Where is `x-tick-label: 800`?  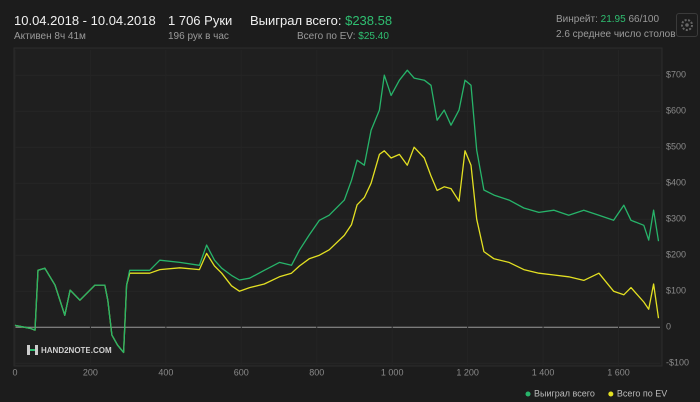
x-tick-label: 800 is located at coordinates (316, 372).